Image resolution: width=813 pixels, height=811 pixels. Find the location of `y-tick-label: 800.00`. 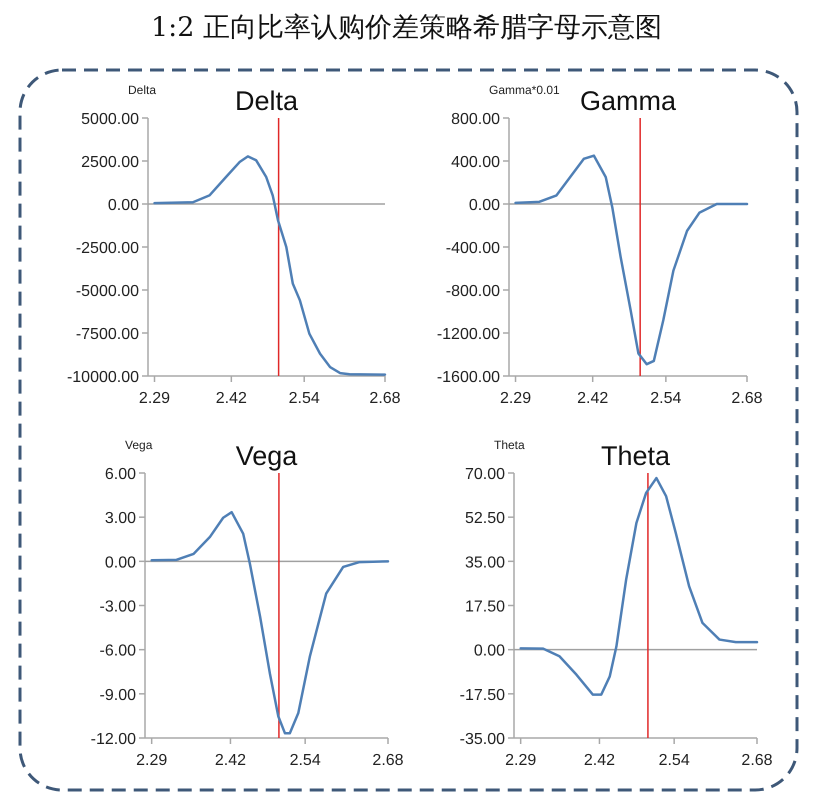

y-tick-label: 800.00 is located at coordinates (475, 119).